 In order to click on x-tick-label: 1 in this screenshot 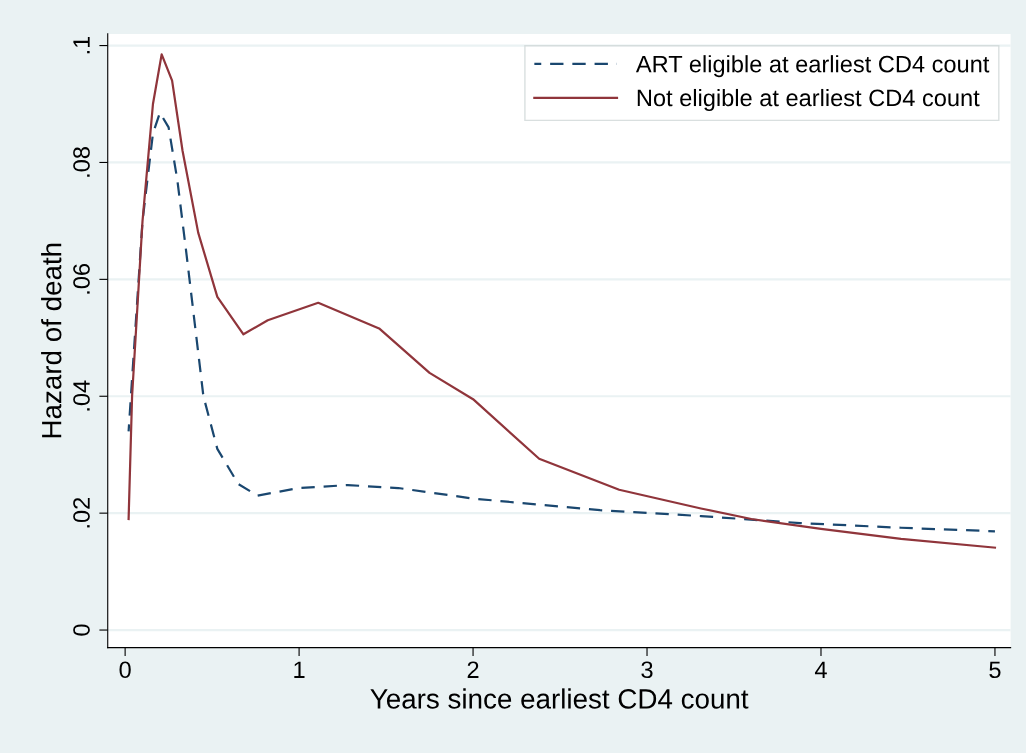, I will do `click(299, 669)`.